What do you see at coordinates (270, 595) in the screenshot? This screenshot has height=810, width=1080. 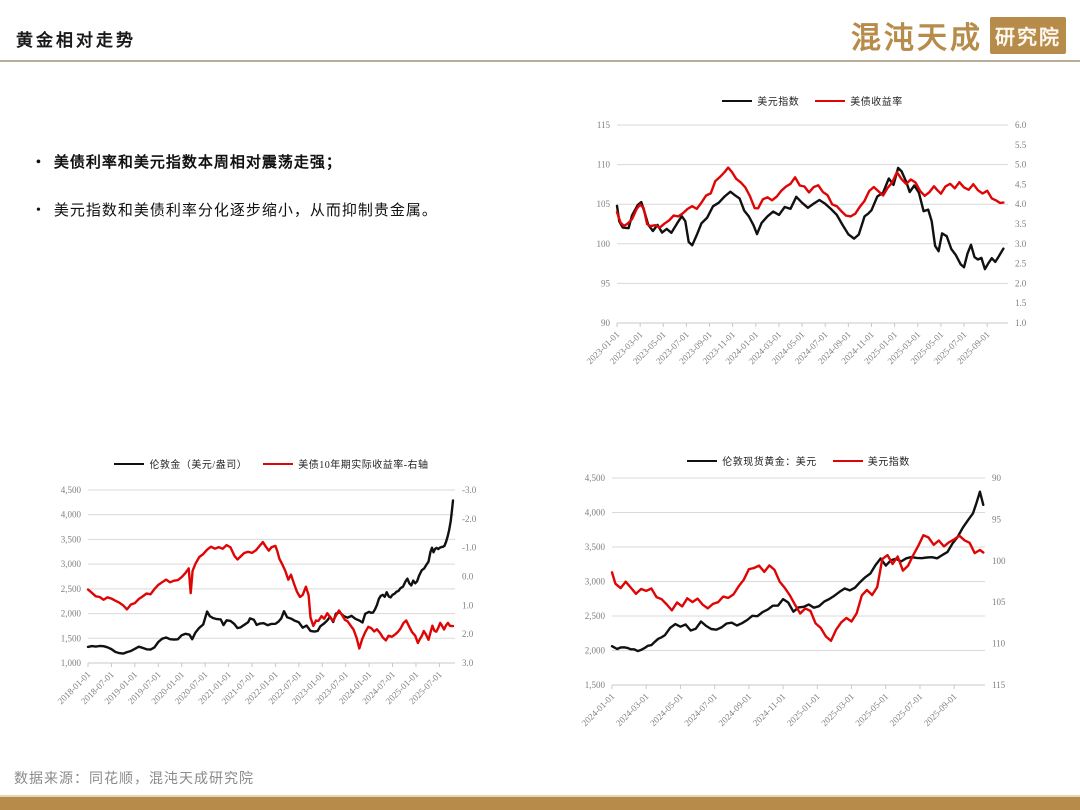 I see `series-line-美债10年期实际收益率-右轴` at bounding box center [270, 595].